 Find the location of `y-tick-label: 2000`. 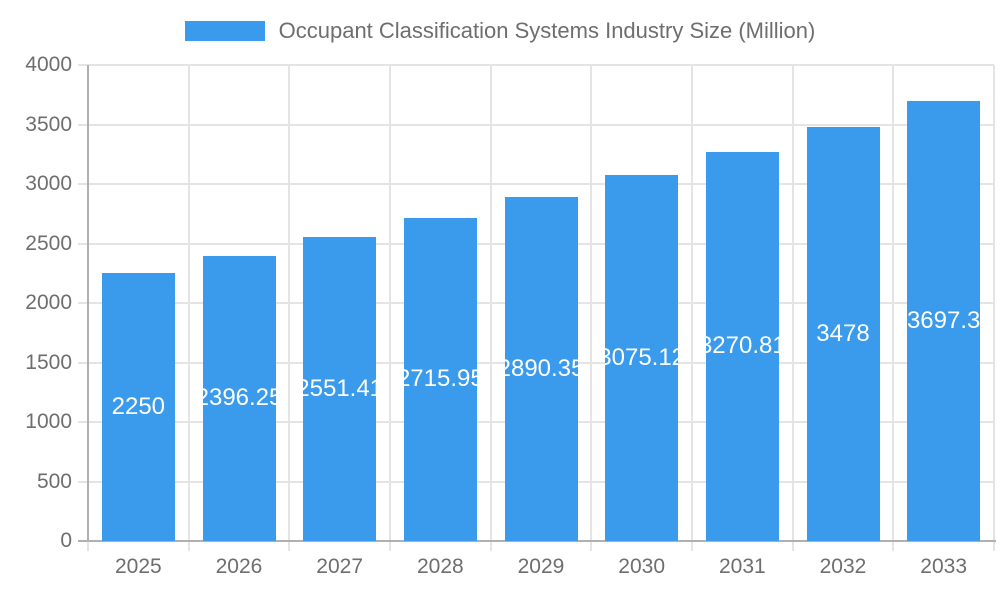

y-tick-label: 2000 is located at coordinates (48, 302).